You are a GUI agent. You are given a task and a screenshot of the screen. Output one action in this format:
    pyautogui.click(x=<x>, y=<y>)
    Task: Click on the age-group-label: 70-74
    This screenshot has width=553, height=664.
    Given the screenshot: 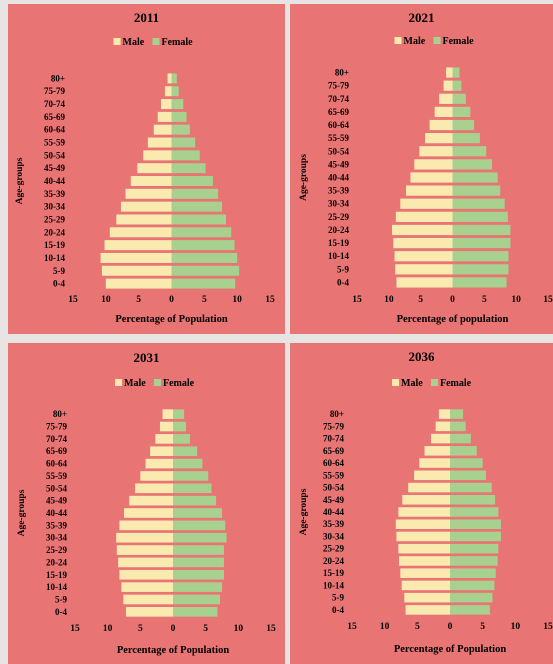 What is the action you would take?
    pyautogui.click(x=338, y=99)
    